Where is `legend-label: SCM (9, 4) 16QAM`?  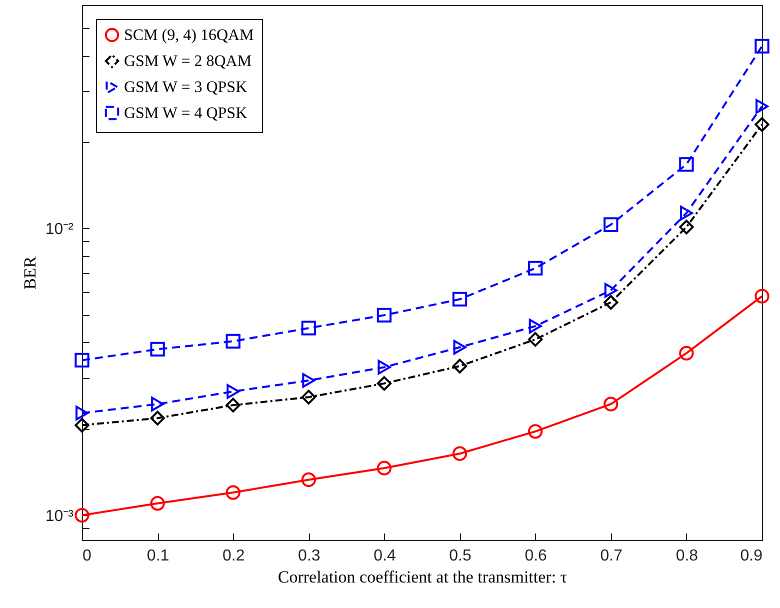 legend-label: SCM (9, 4) 16QAM is located at coordinates (189, 35).